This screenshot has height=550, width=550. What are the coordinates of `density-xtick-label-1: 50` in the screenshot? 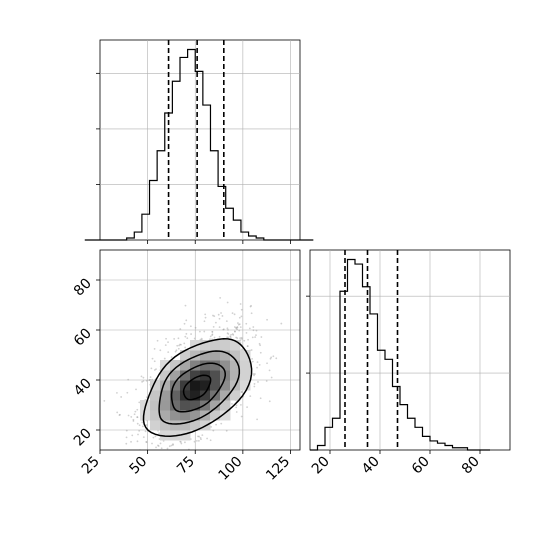 It's located at (139, 466).